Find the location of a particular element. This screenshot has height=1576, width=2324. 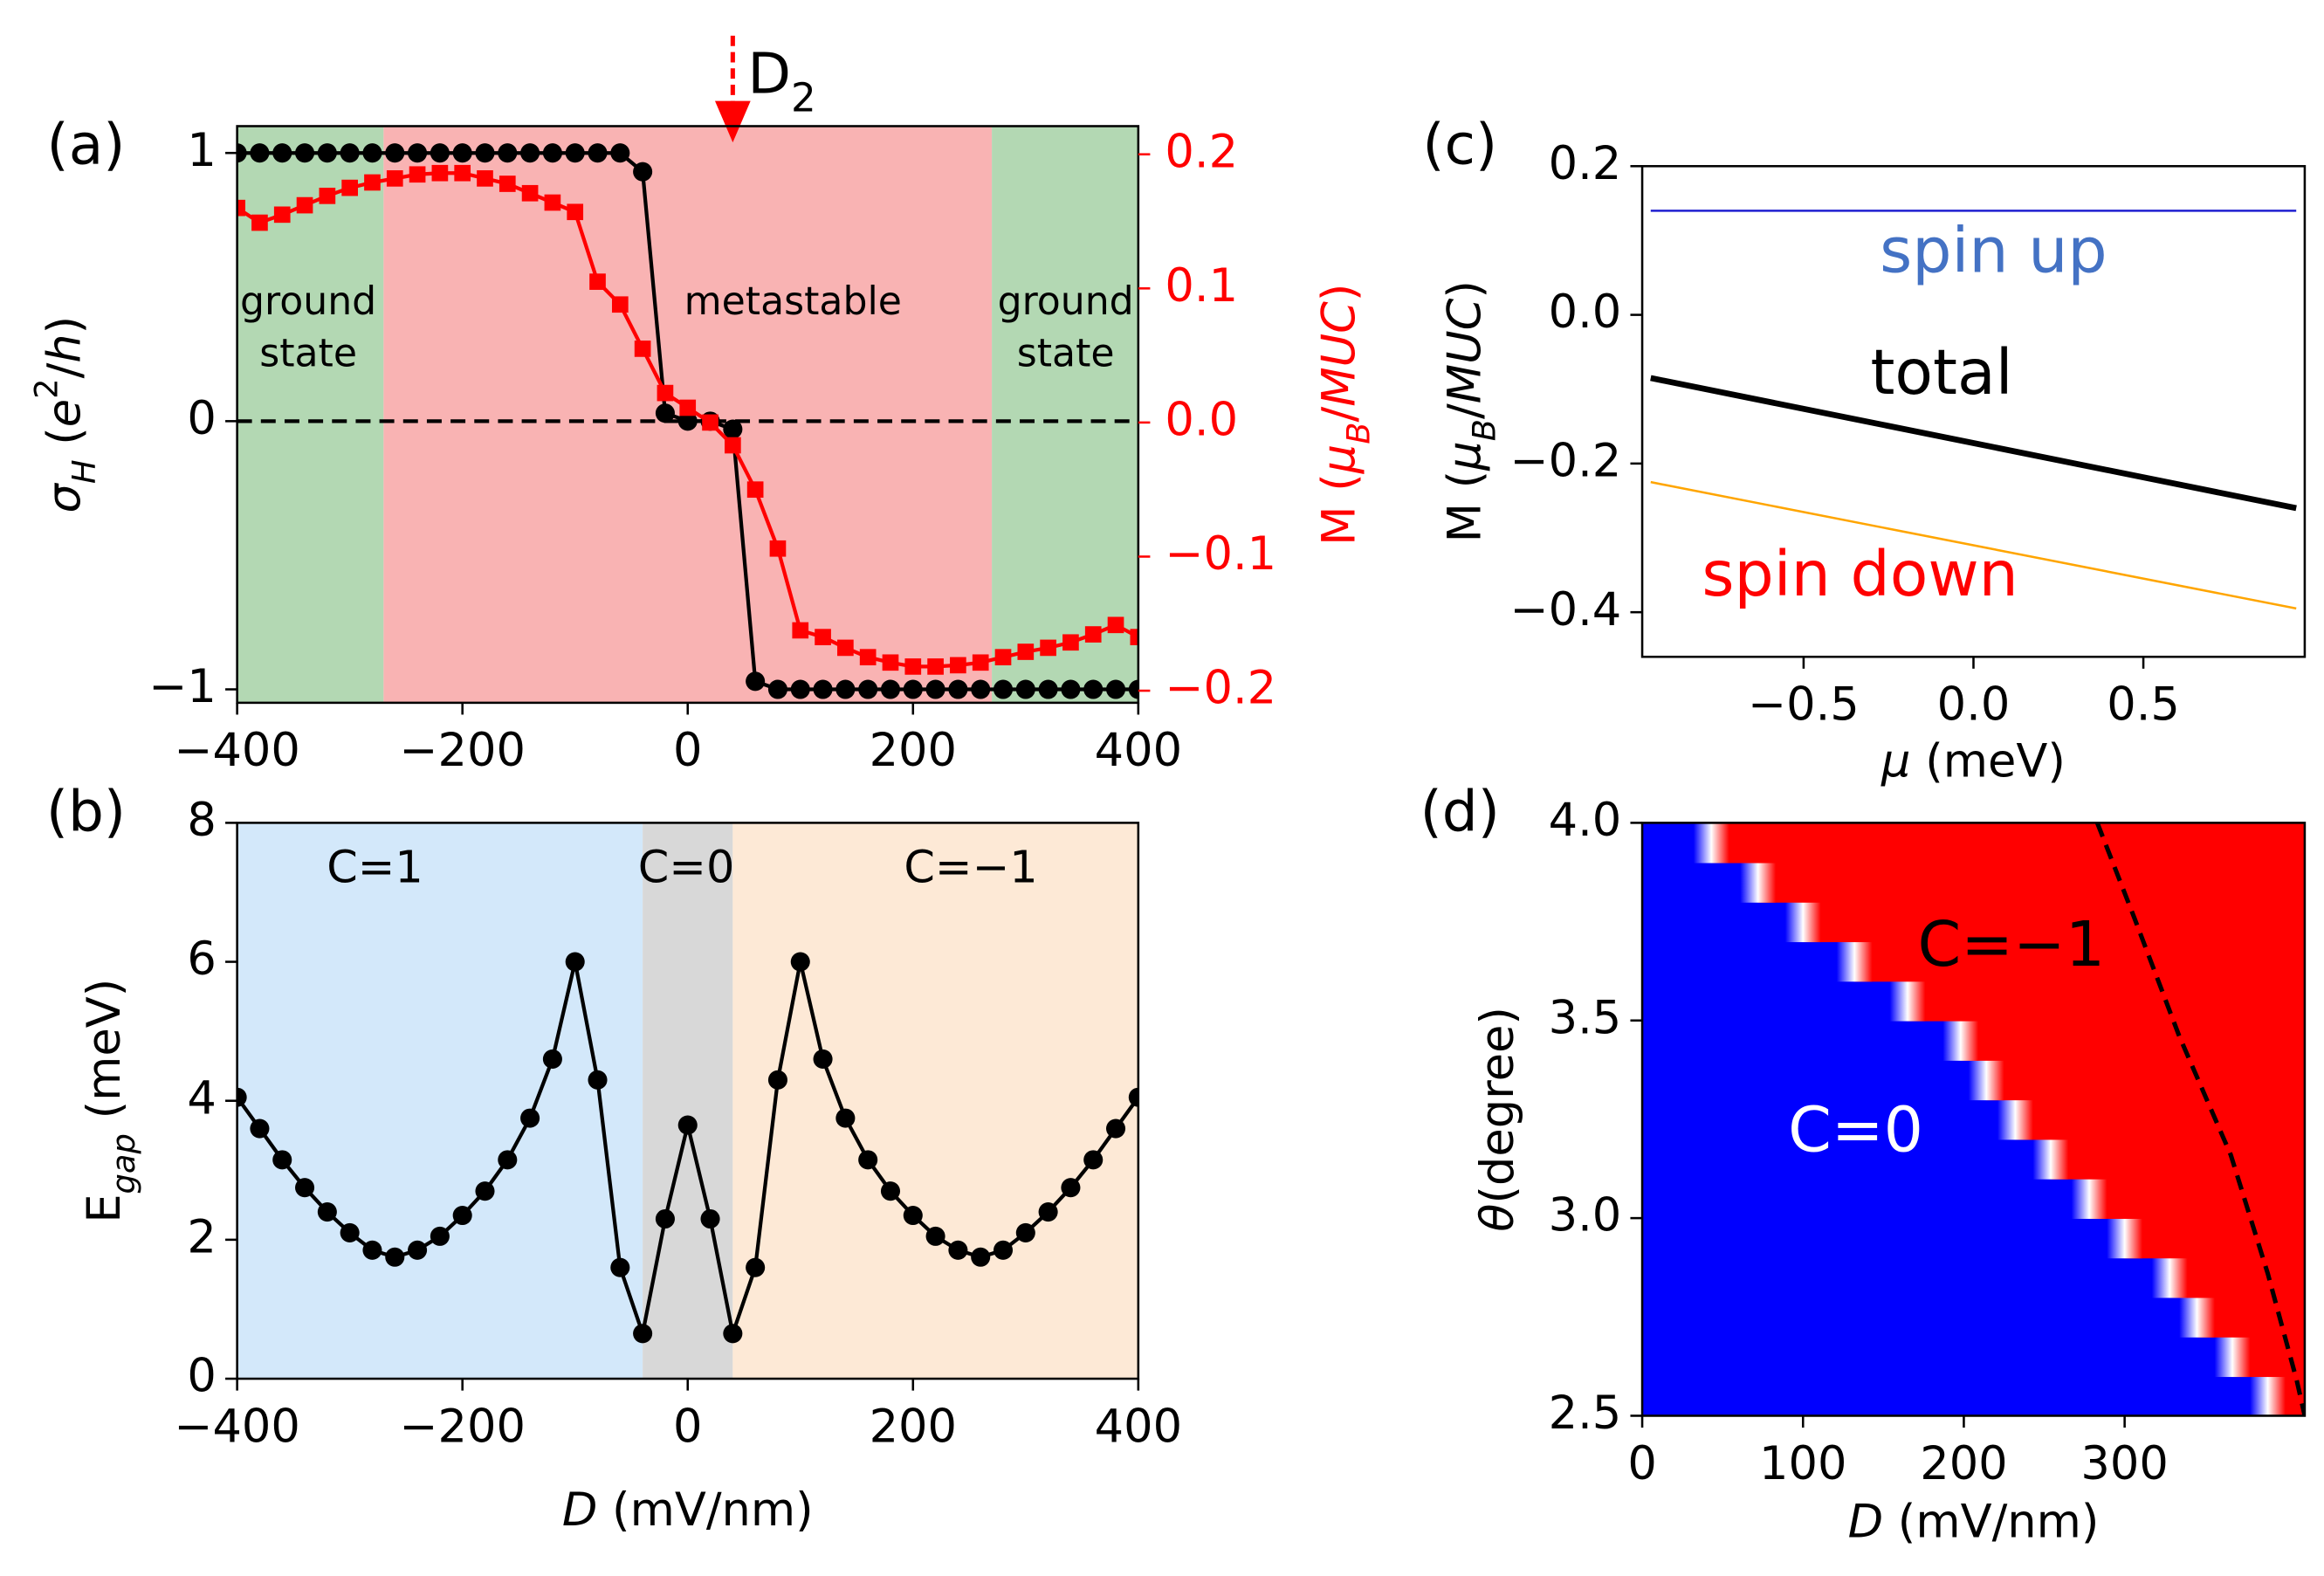

y-tick-label: 3.0 is located at coordinates (1586, 1215).